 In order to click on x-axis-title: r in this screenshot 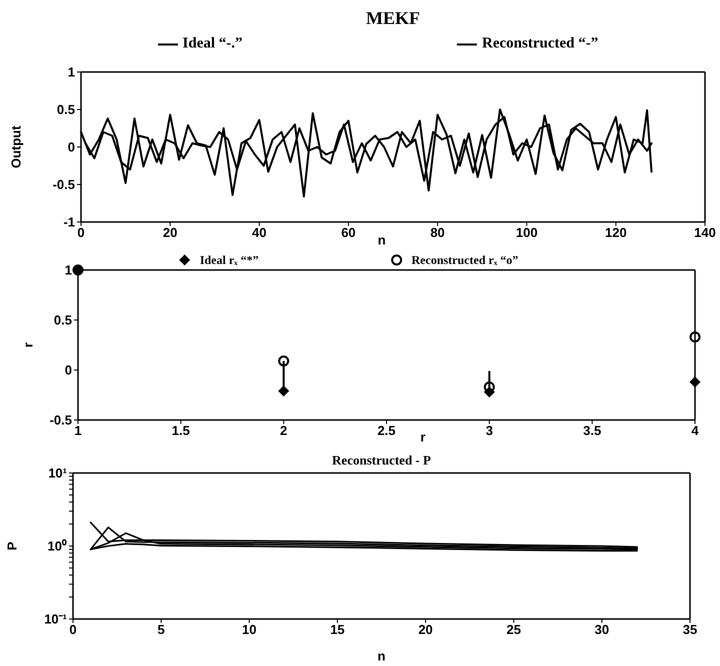, I will do `click(423, 437)`.